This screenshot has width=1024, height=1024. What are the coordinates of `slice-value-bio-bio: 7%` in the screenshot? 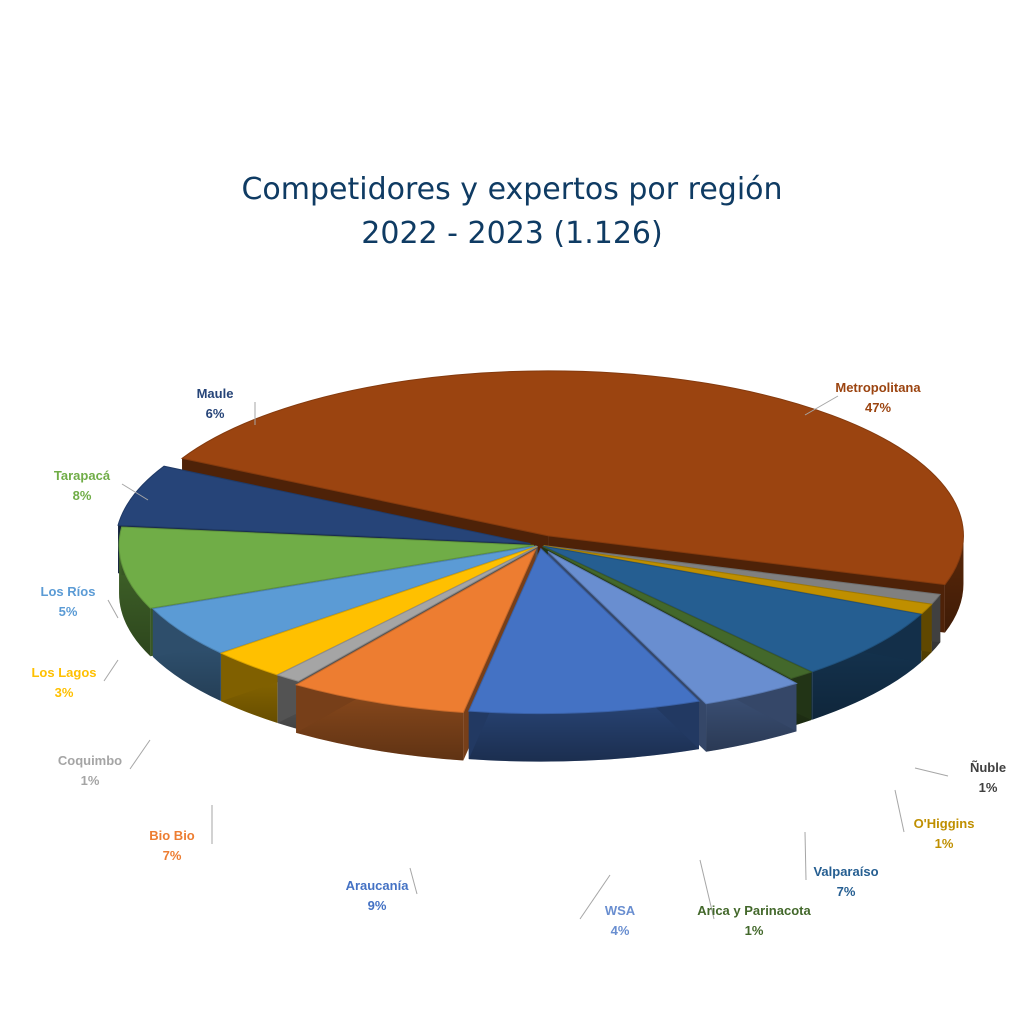 It's located at (172, 855).